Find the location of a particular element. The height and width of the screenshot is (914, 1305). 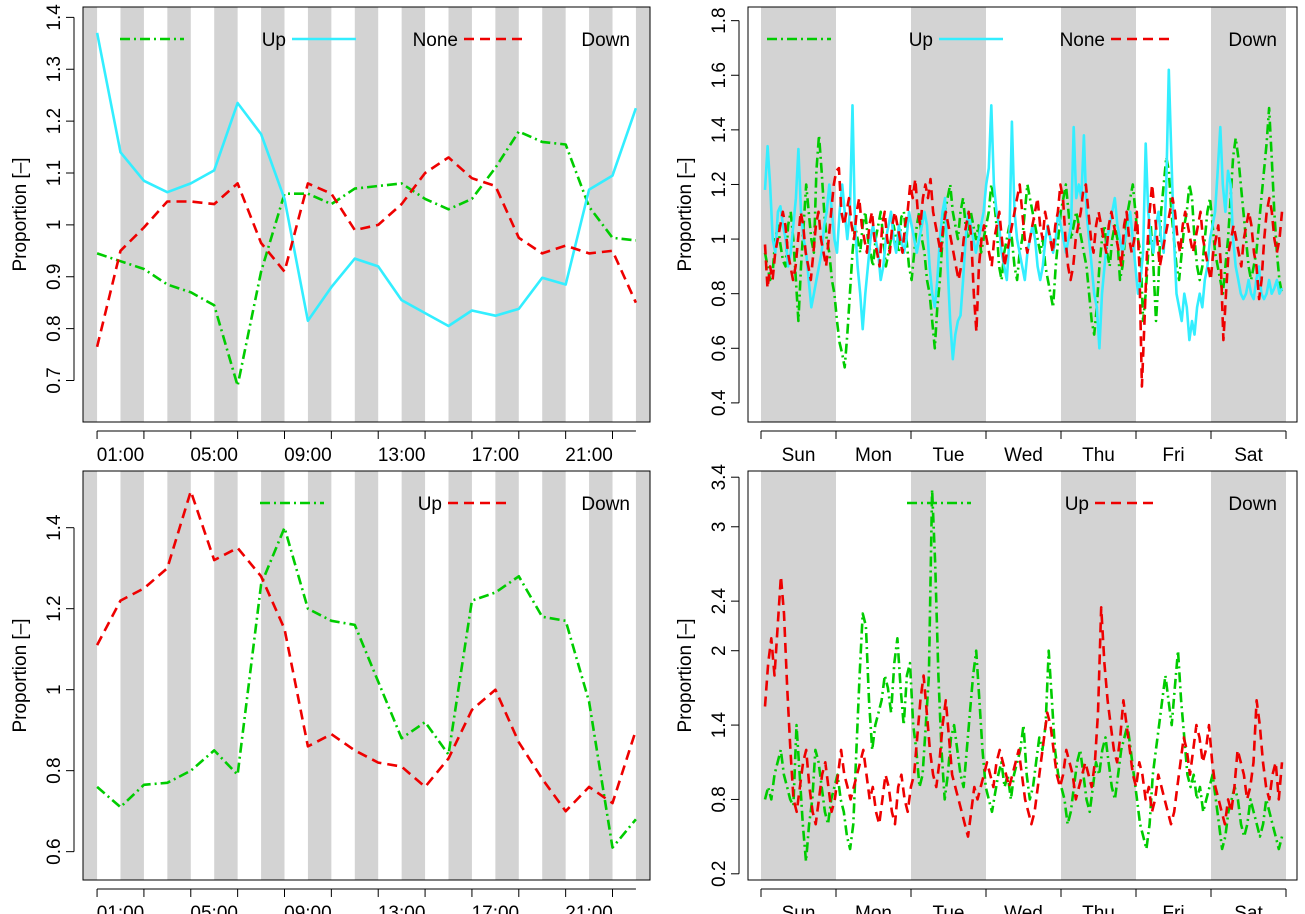

x-tick-label: Thu is located at coordinates (1098, 908).